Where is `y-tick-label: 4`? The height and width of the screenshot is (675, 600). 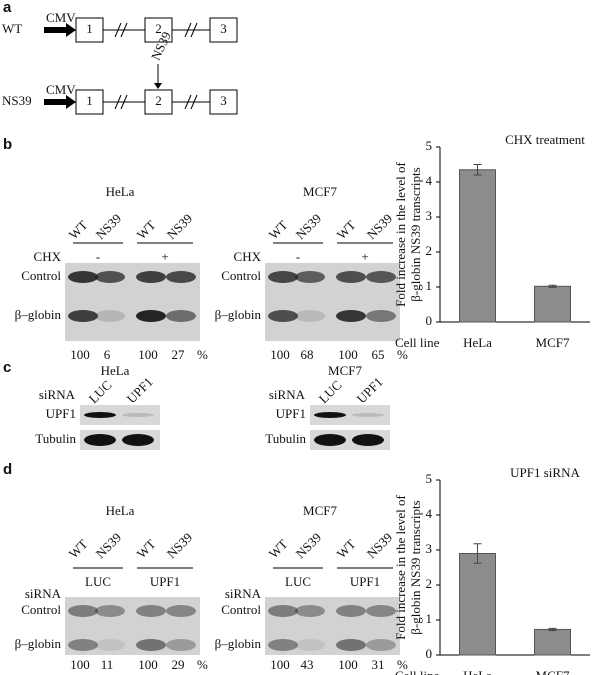 y-tick-label: 4 is located at coordinates (429, 180).